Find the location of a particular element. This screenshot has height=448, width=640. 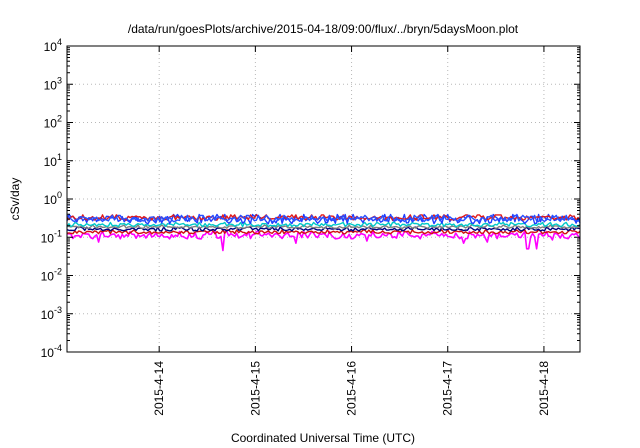

x-tick-label: 2015-4-15 is located at coordinates (255, 388).